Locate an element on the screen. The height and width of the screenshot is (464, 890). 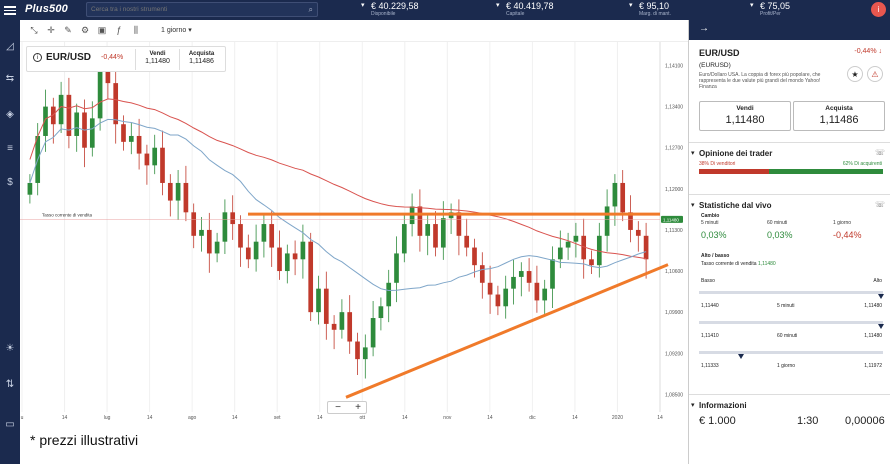
alert-bell-icon: ⚠ is located at coordinates (875, 74).